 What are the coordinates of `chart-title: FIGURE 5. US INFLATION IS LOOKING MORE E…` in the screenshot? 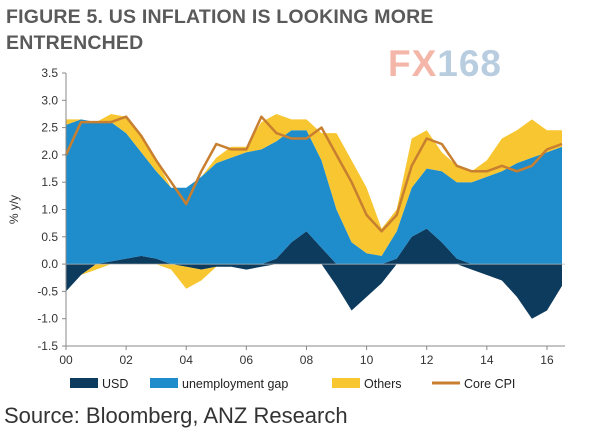 It's located at (220, 30).